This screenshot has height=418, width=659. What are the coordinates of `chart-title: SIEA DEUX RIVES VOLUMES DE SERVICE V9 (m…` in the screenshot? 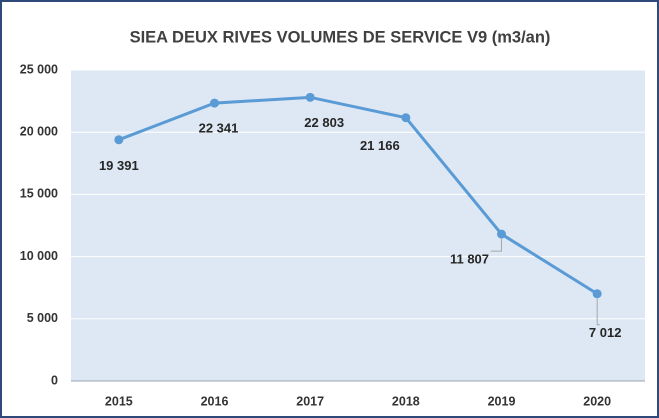 It's located at (340, 37).